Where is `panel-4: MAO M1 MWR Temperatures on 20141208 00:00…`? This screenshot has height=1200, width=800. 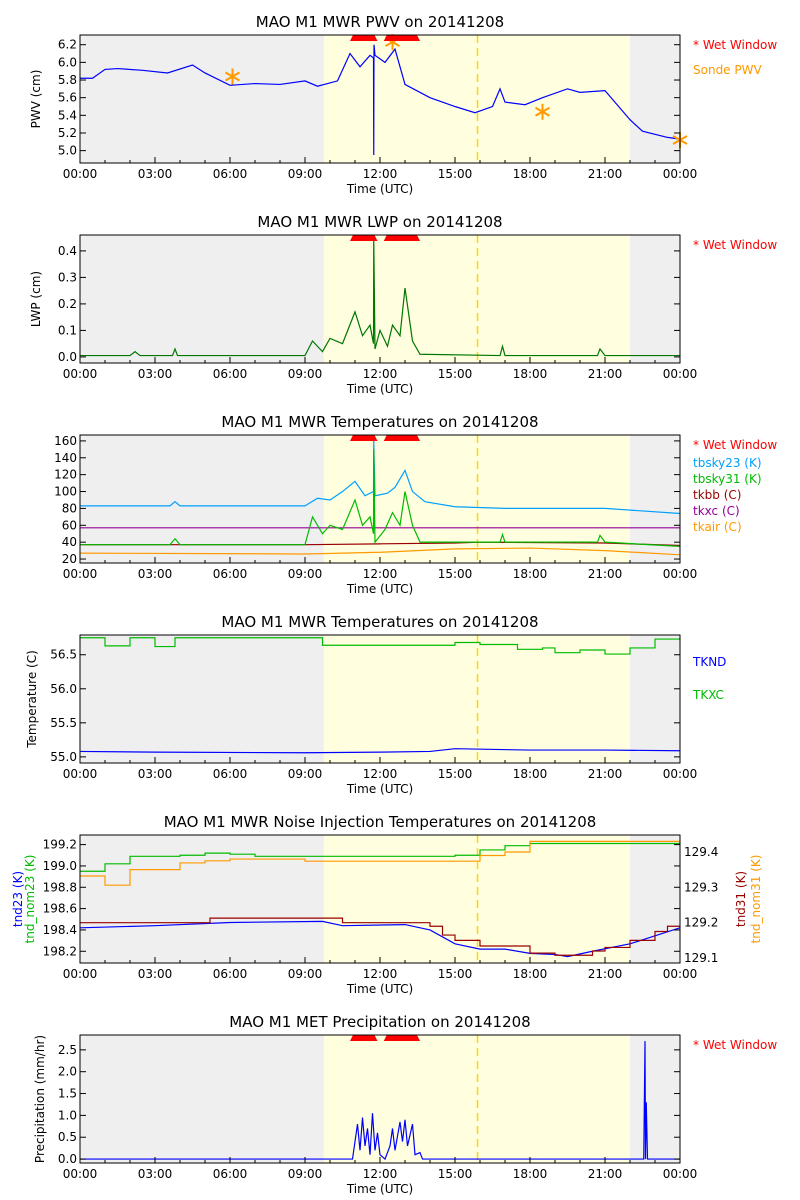 panel-4: MAO M1 MWR Temperatures on 20141208 00:00… is located at coordinates (375, 704).